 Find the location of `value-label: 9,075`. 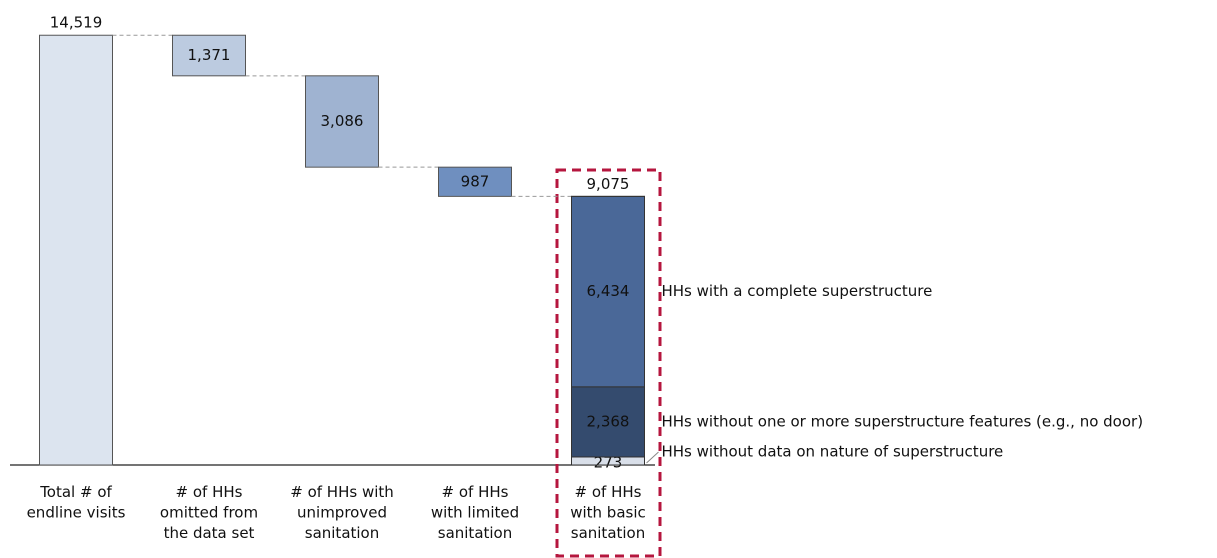

value-label: 9,075 is located at coordinates (608, 184).